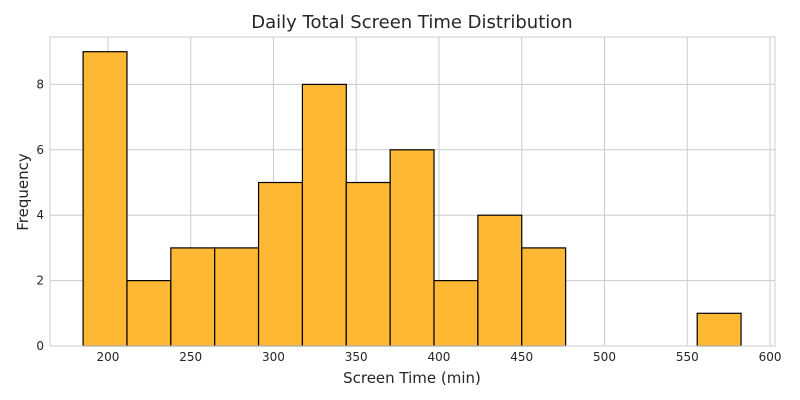 This screenshot has height=400, width=800. Describe the element at coordinates (412, 378) in the screenshot. I see `x-axis-label: Screen Time (min)` at that location.